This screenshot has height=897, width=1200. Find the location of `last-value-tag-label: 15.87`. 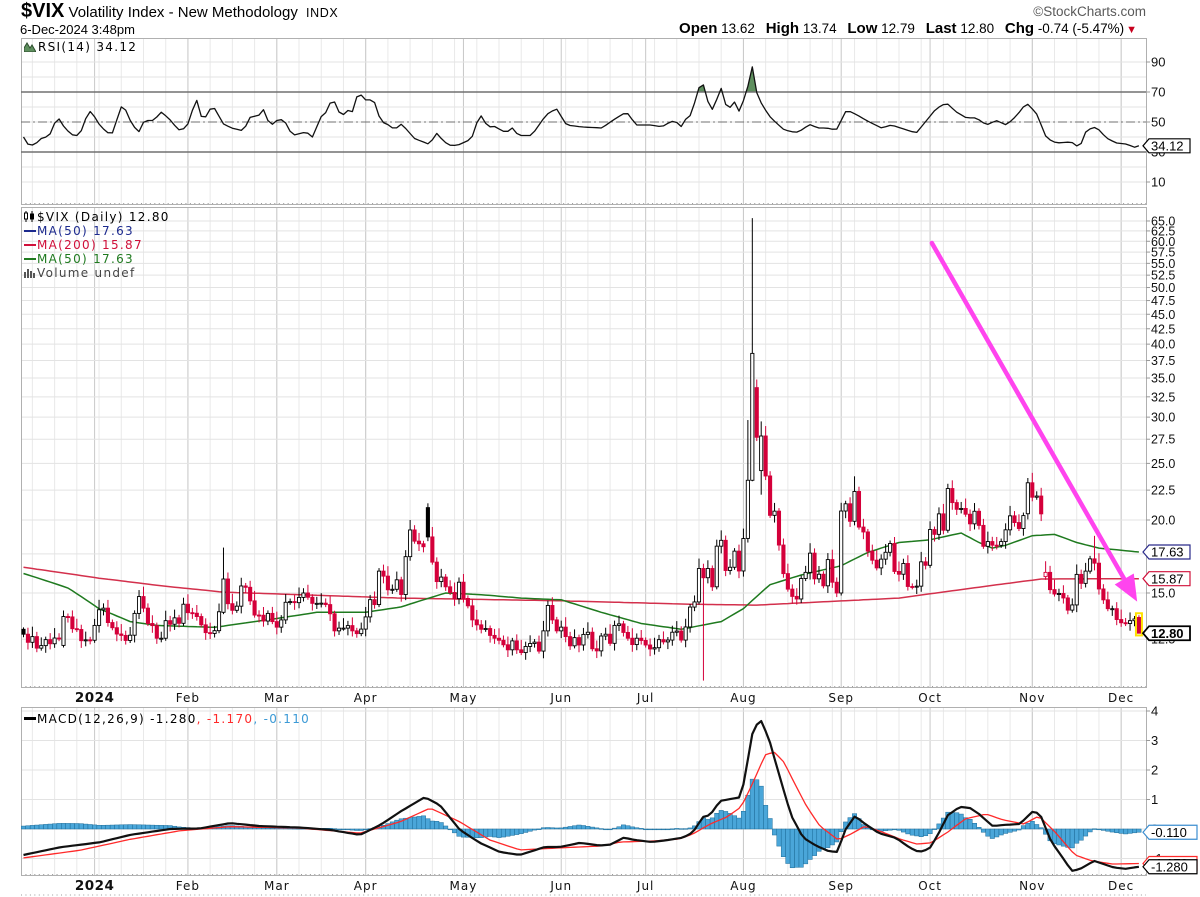

last-value-tag-label: 15.87 is located at coordinates (1167, 578).